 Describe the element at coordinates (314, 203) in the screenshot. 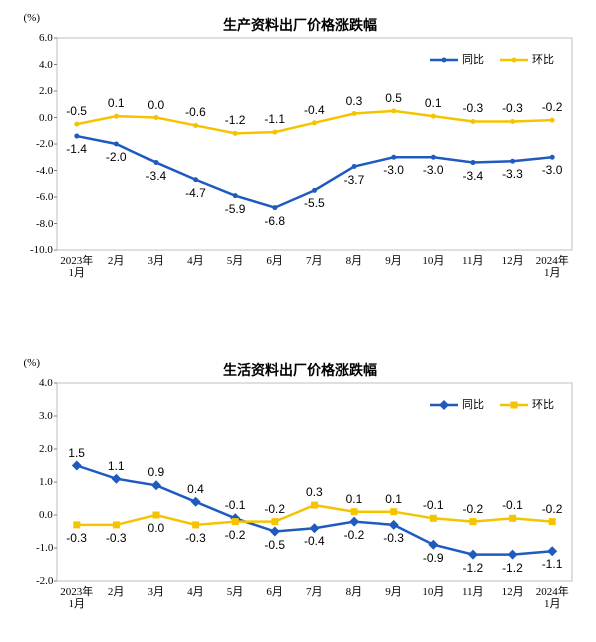

I see `data-label: -5.5` at that location.